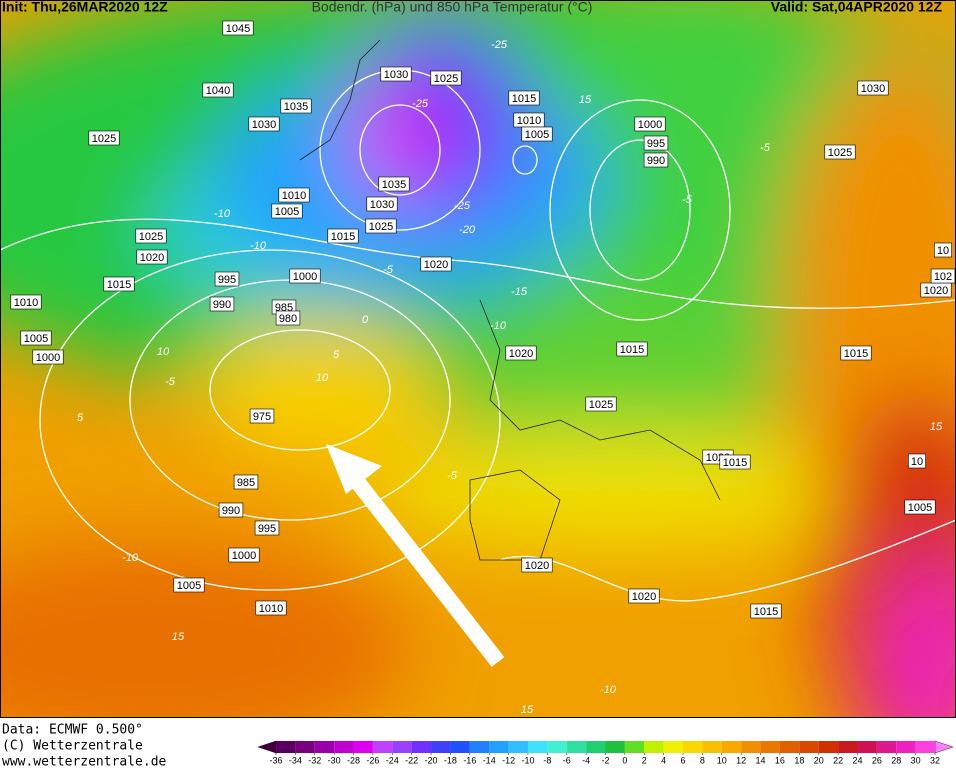 The height and width of the screenshot is (773, 956). What do you see at coordinates (469, 760) in the screenshot?
I see `colorbar-tick-label: -16` at bounding box center [469, 760].